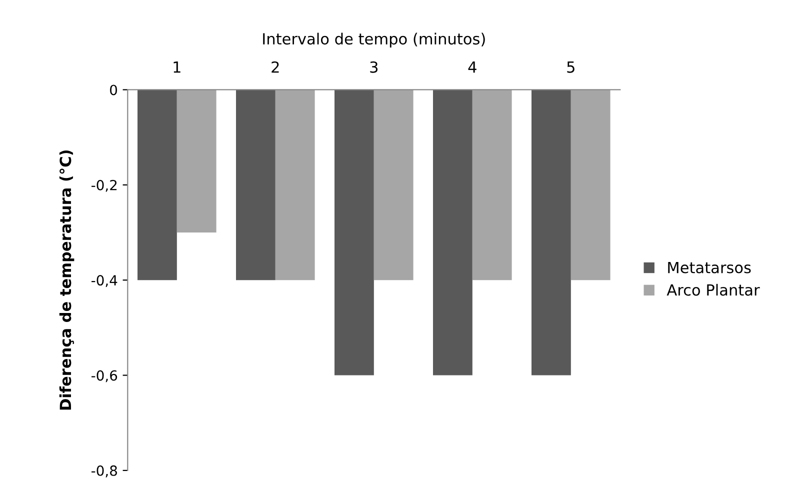 The height and width of the screenshot is (485, 788). I want to click on y-tick-label: -0,2, so click(104, 186).